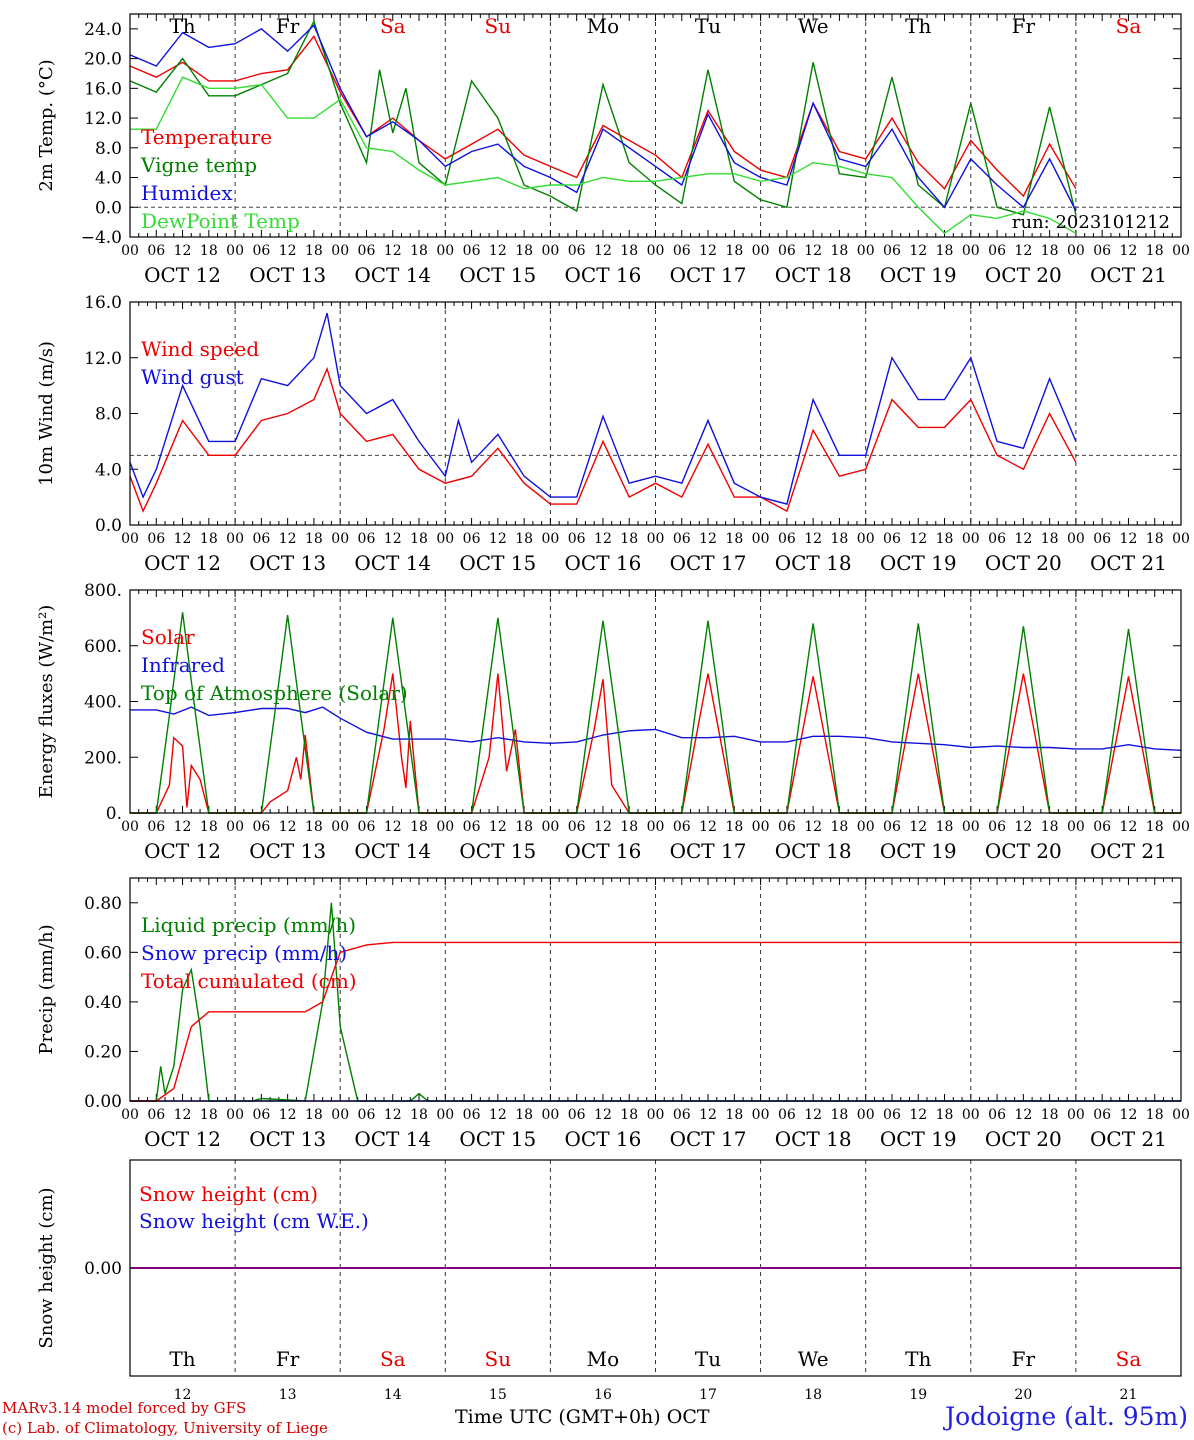 This screenshot has width=1194, height=1440. I want to click on day-number: 19, so click(918, 1395).